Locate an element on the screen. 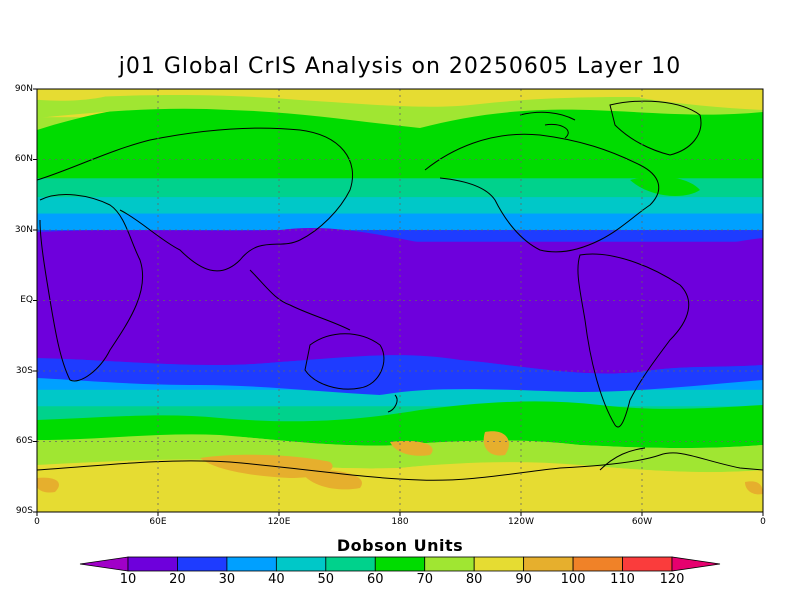 Image resolution: width=800 pixels, height=600 pixels. coast-samerica is located at coordinates (633, 340).